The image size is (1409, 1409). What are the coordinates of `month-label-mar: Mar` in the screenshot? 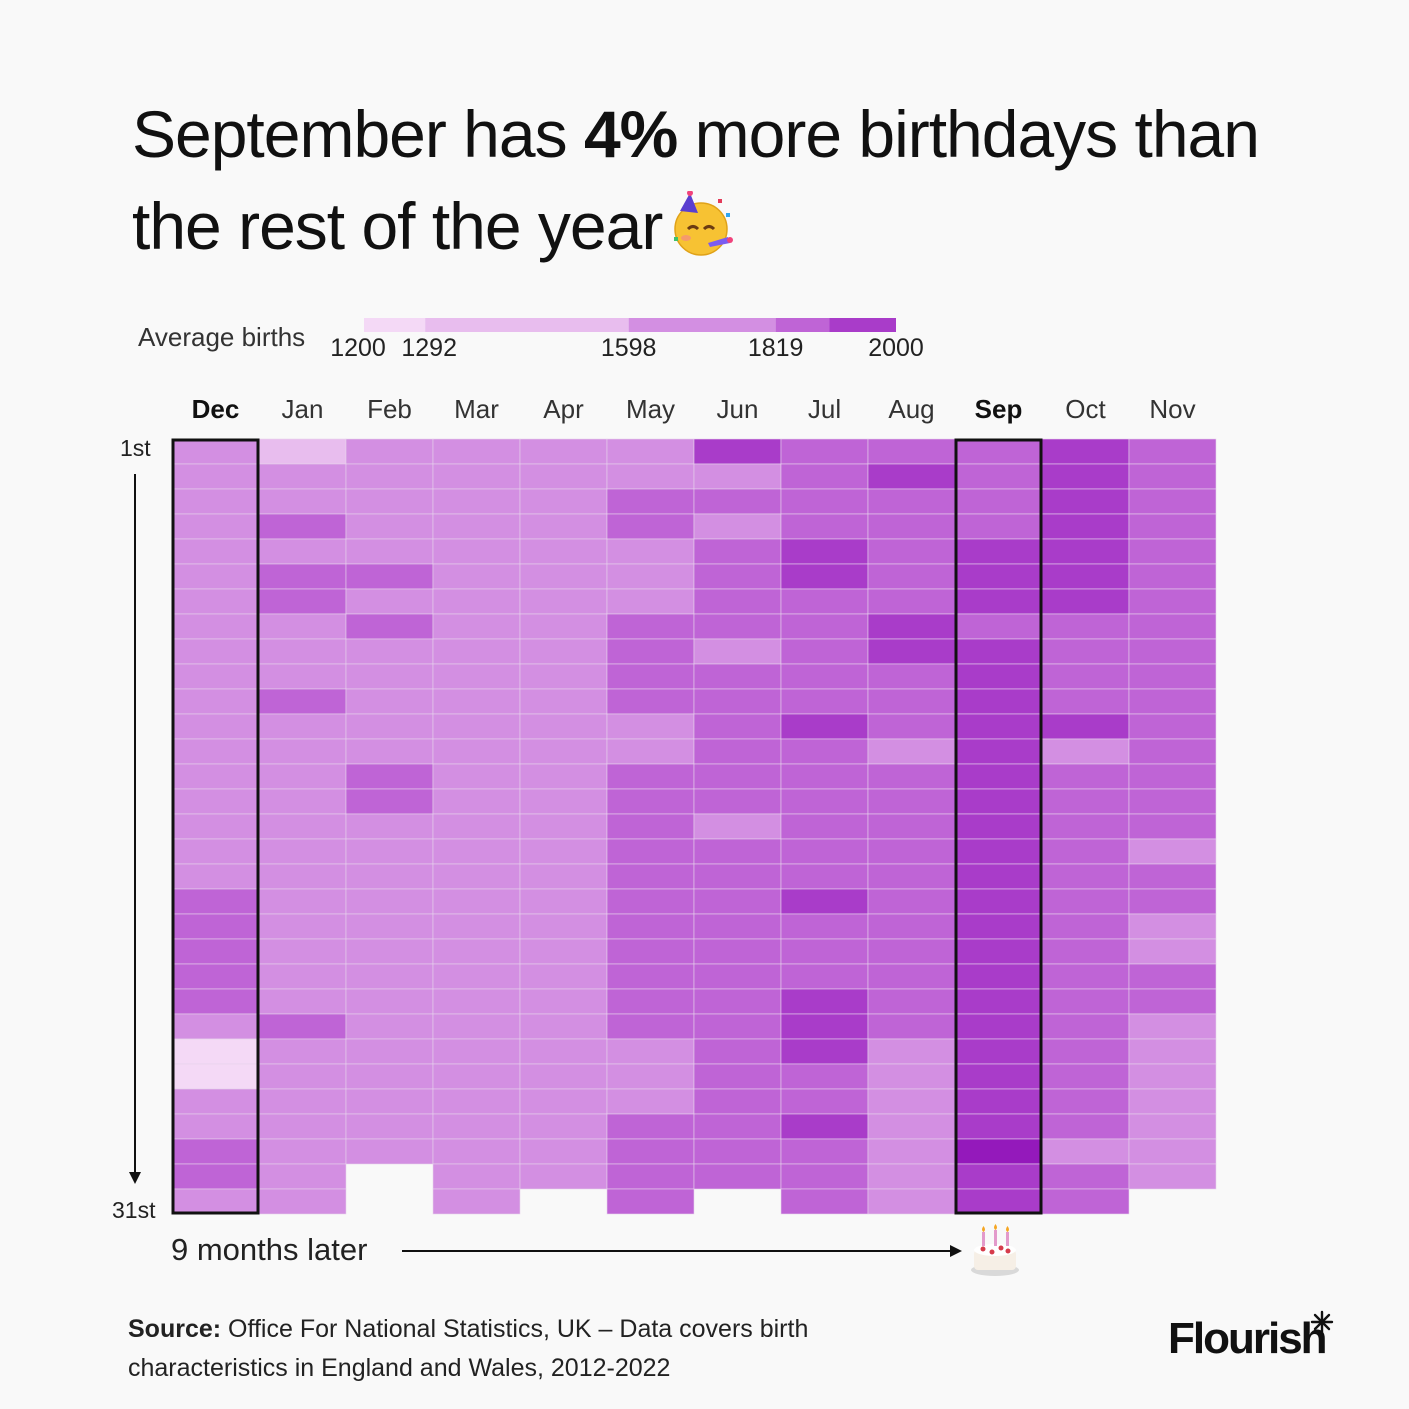 It's located at (476, 409).